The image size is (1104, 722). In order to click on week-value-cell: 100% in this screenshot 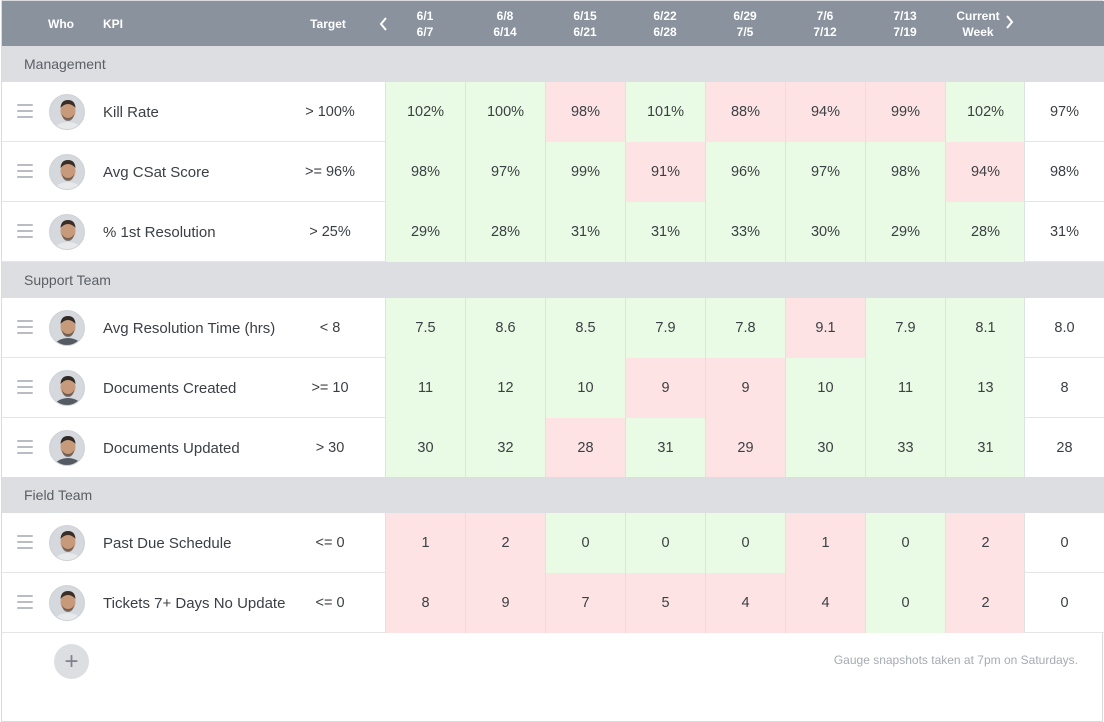, I will do `click(505, 112)`.